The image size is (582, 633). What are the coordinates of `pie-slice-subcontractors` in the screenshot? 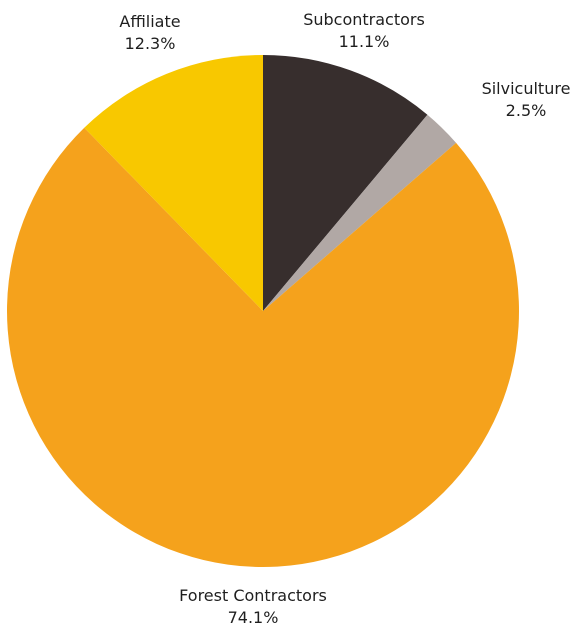 It's located at (345, 183).